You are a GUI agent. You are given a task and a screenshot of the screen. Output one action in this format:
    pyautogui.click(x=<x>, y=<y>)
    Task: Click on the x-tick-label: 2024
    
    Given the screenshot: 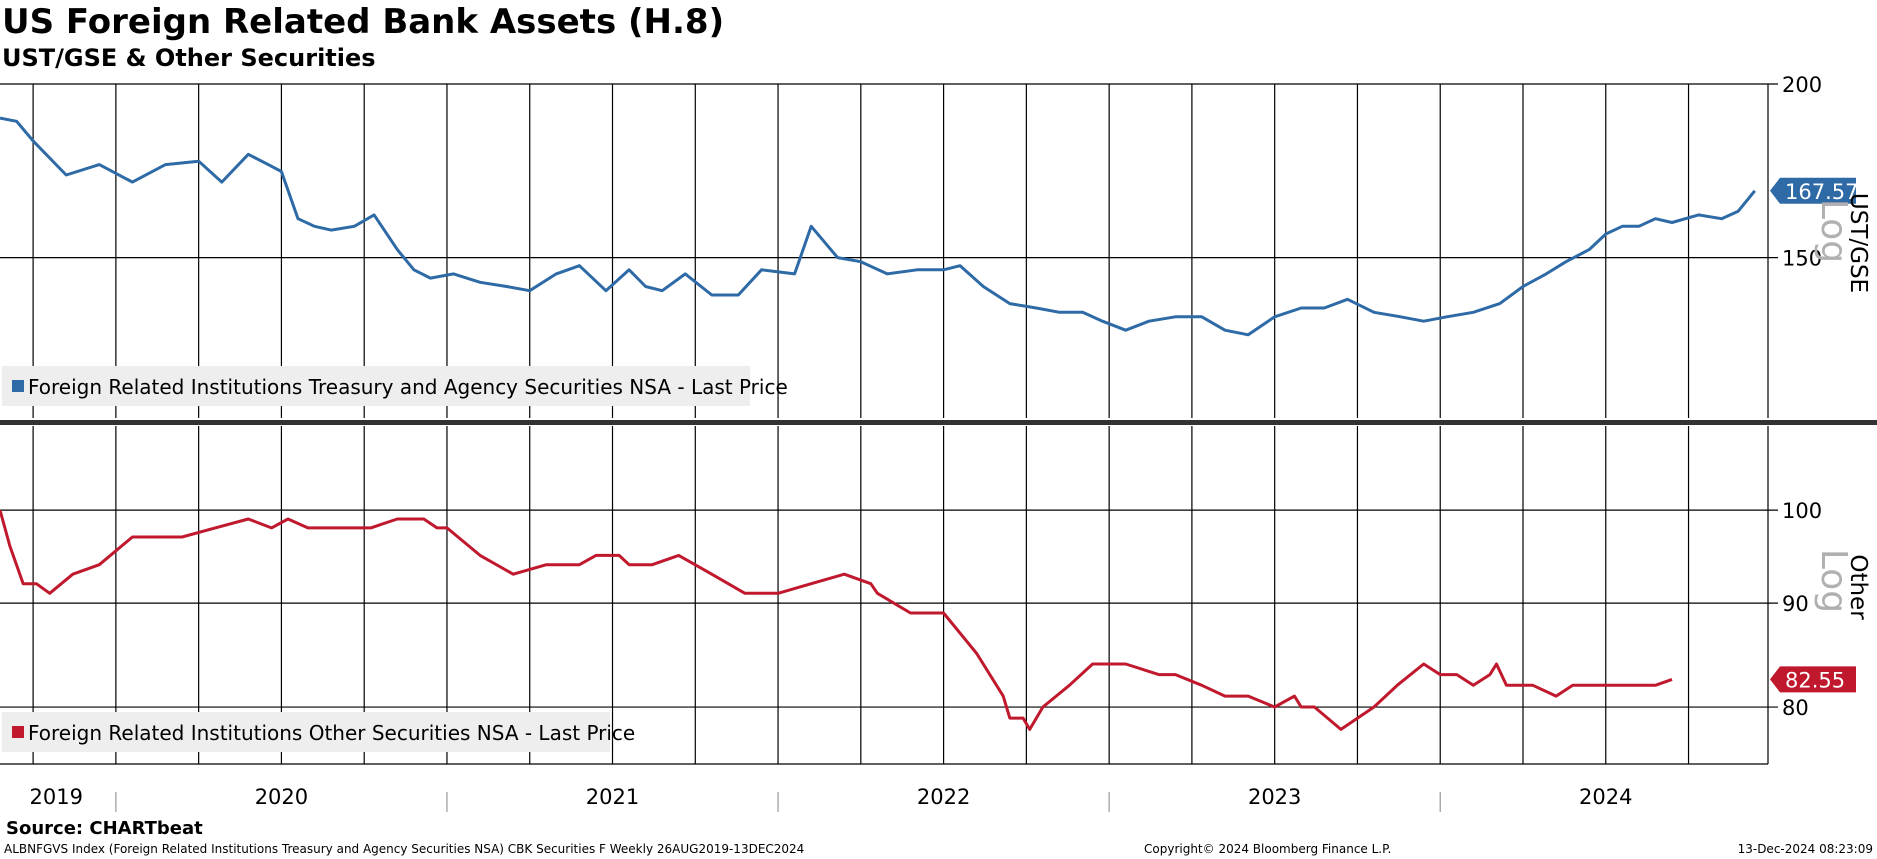 What is the action you would take?
    pyautogui.click(x=1605, y=797)
    